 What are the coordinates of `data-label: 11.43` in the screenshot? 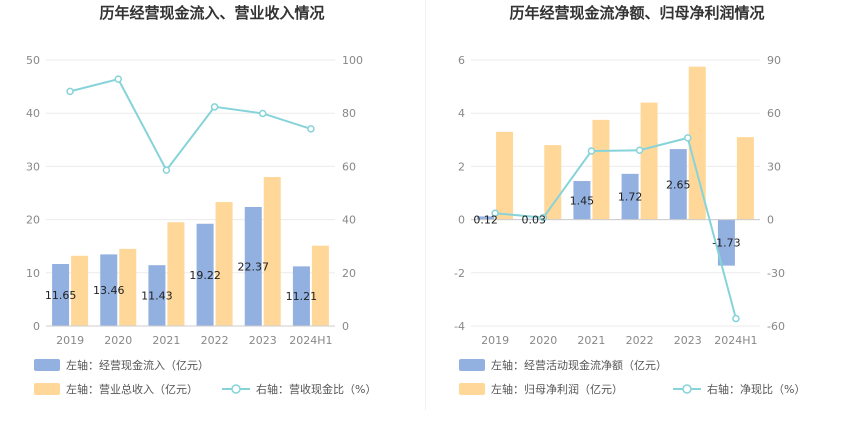 It's located at (157, 296).